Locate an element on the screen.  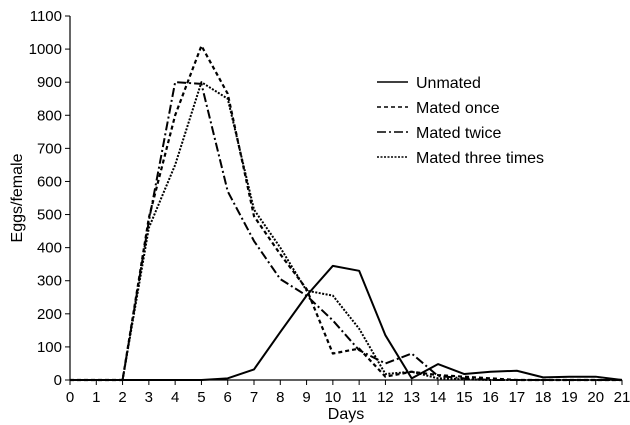
y-tick-label: 300 is located at coordinates (49, 281).